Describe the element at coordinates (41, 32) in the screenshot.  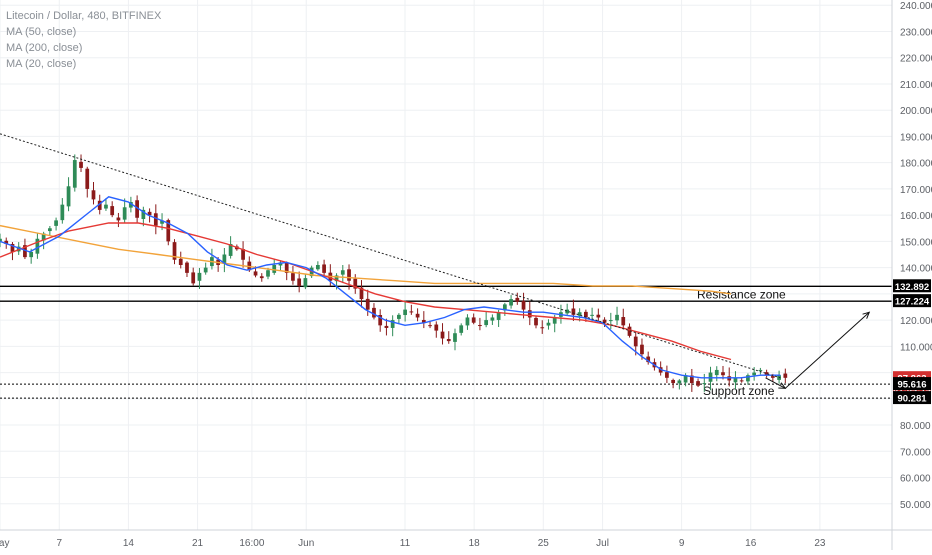
I see `legend-ma-50: MA (50, close)` at that location.